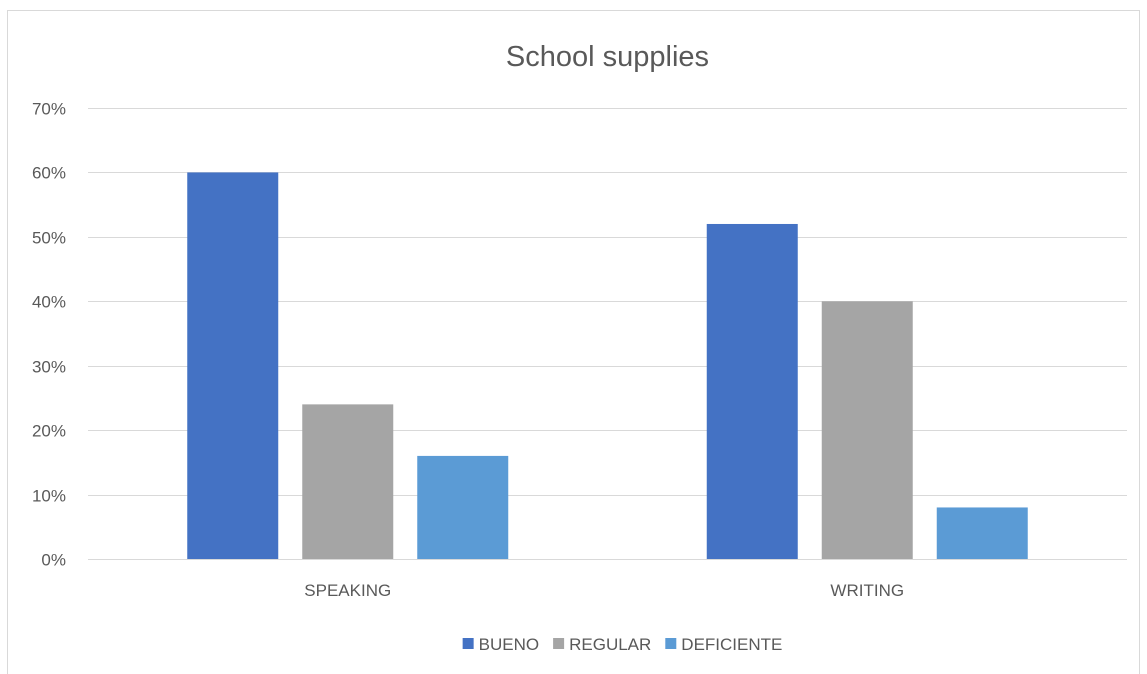 This screenshot has height=674, width=1147. I want to click on bar-bueno-writing, so click(752, 391).